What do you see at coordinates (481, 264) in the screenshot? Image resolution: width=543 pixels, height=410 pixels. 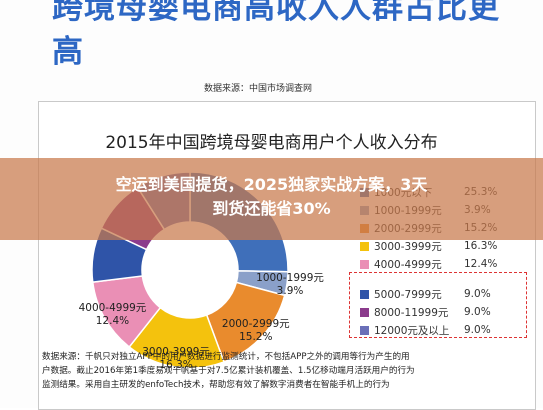 I see `legend-value: 12.4%` at bounding box center [481, 264].